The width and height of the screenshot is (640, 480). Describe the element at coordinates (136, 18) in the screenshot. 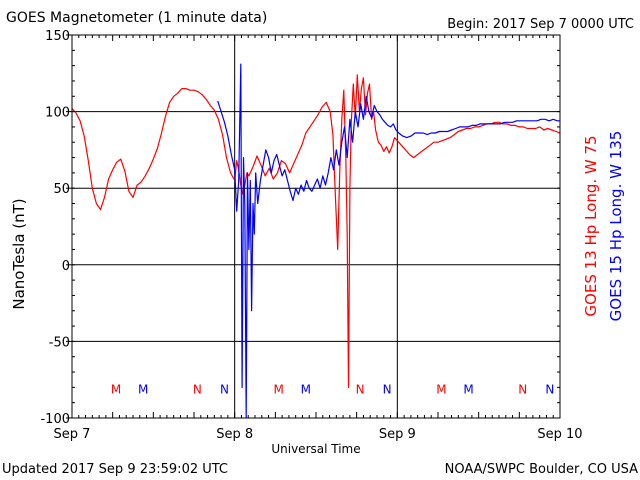

I see `chart-title: GOES Magnetometer (1 minute data)` at that location.